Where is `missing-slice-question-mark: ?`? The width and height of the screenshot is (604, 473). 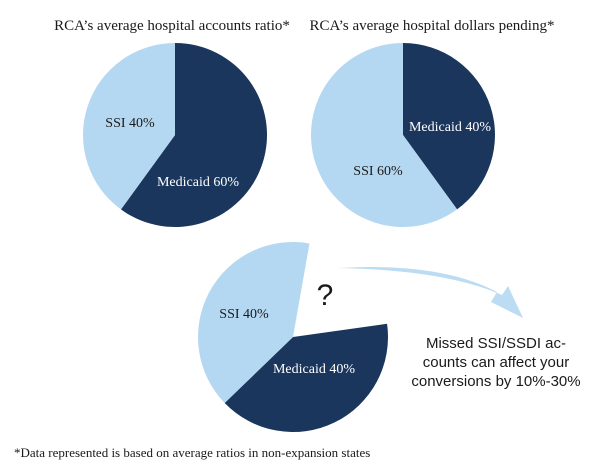
missing-slice-question-mark: ? is located at coordinates (325, 295).